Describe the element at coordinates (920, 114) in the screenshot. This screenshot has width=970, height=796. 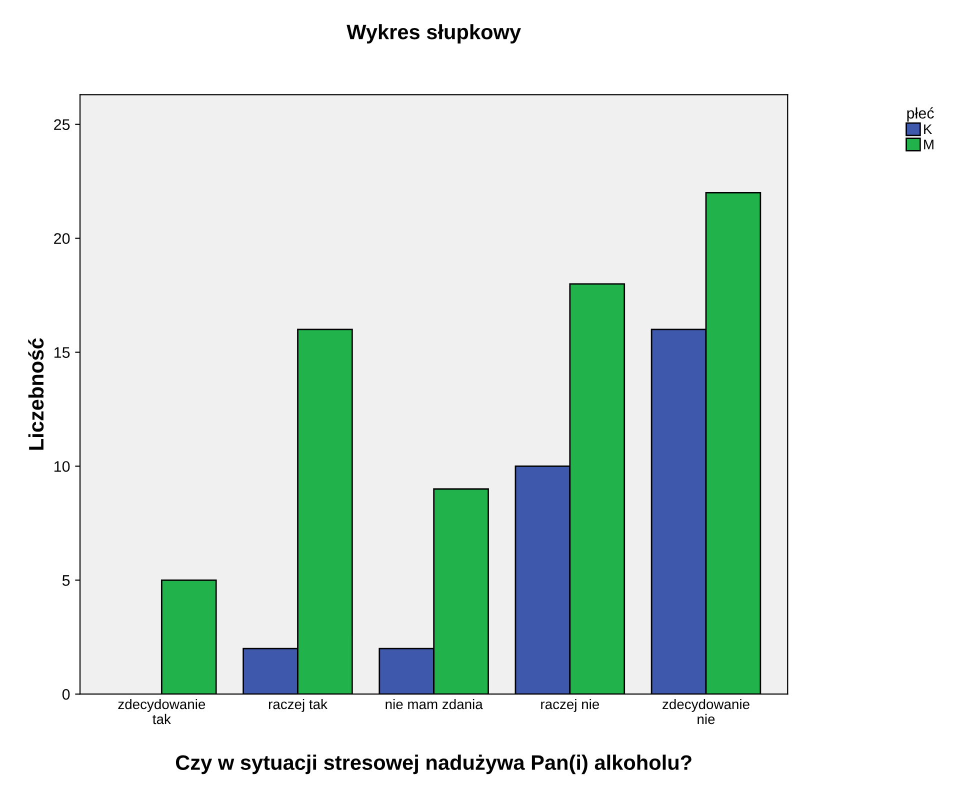
I see `legend-title: płeć` at that location.